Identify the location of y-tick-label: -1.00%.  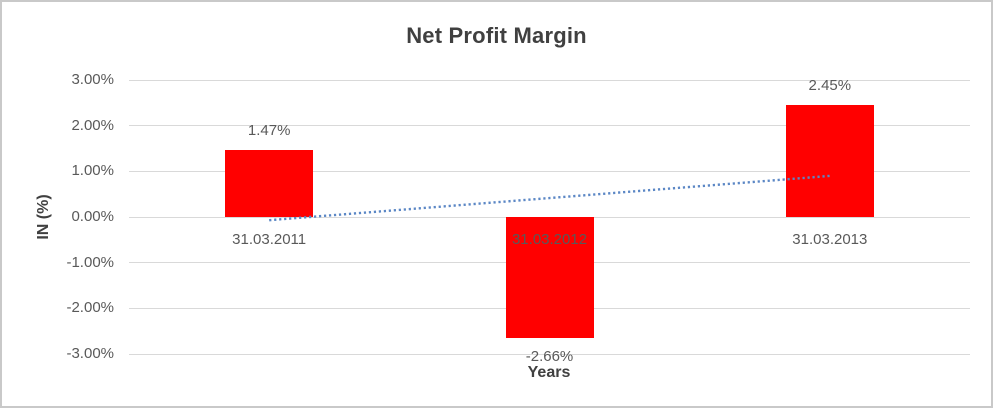
(90, 262).